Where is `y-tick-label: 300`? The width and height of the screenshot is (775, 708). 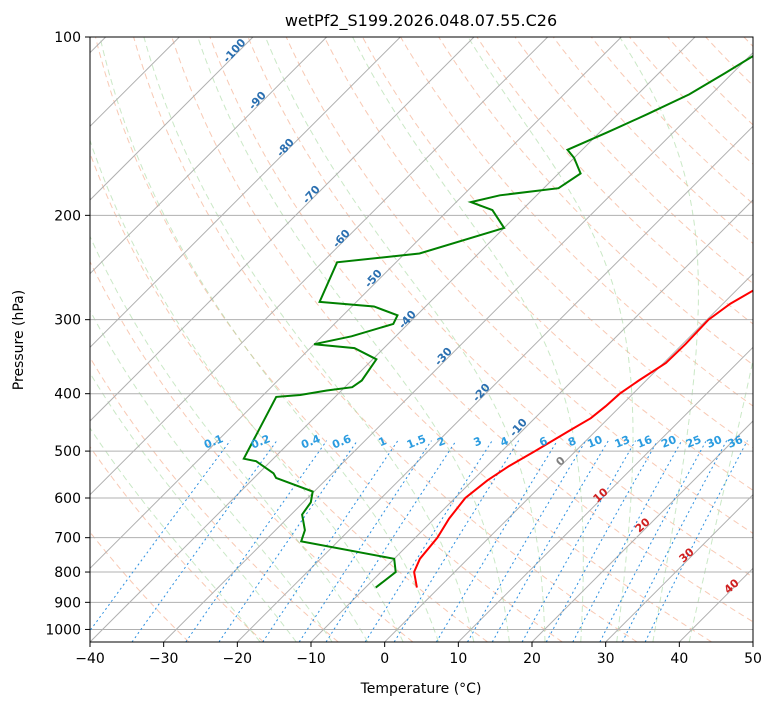 y-tick-label: 300 is located at coordinates (67, 321).